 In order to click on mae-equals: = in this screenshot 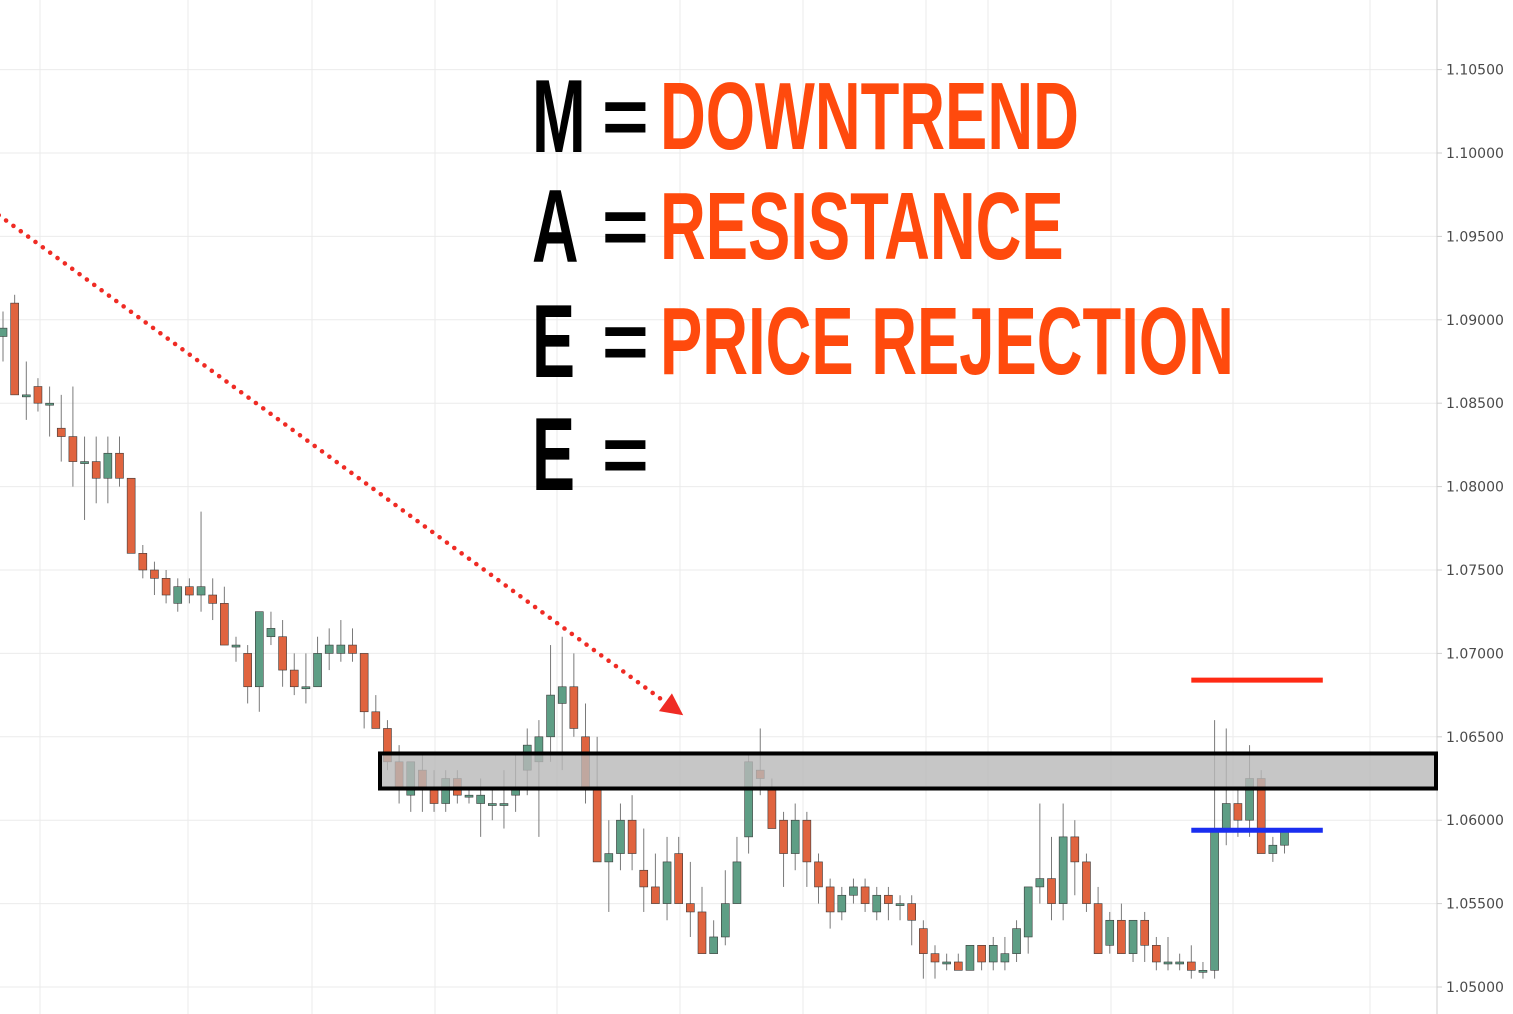, I will do `click(625, 116)`.